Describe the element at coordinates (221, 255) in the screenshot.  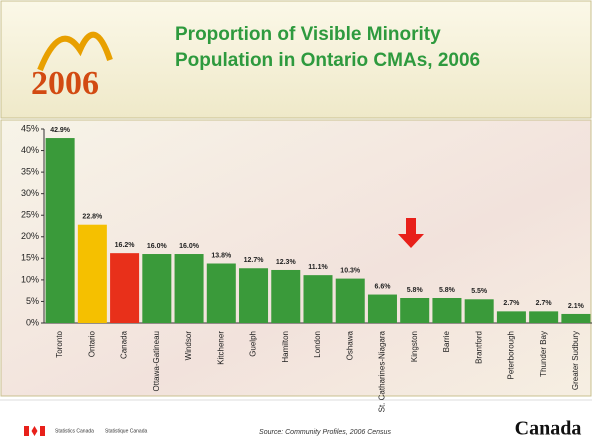
I see `value-label: 13.8%` at that location.